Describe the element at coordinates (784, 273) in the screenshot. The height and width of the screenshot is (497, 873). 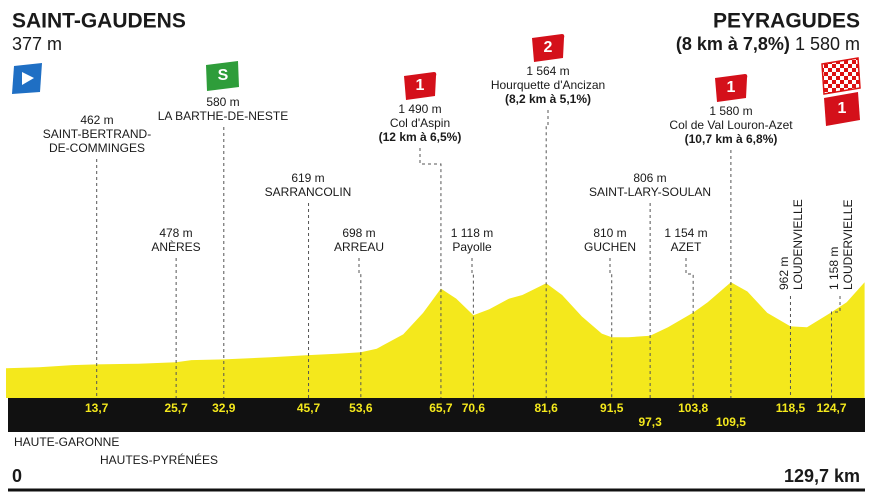
I see `waypoint-altitude: 962 m` at that location.